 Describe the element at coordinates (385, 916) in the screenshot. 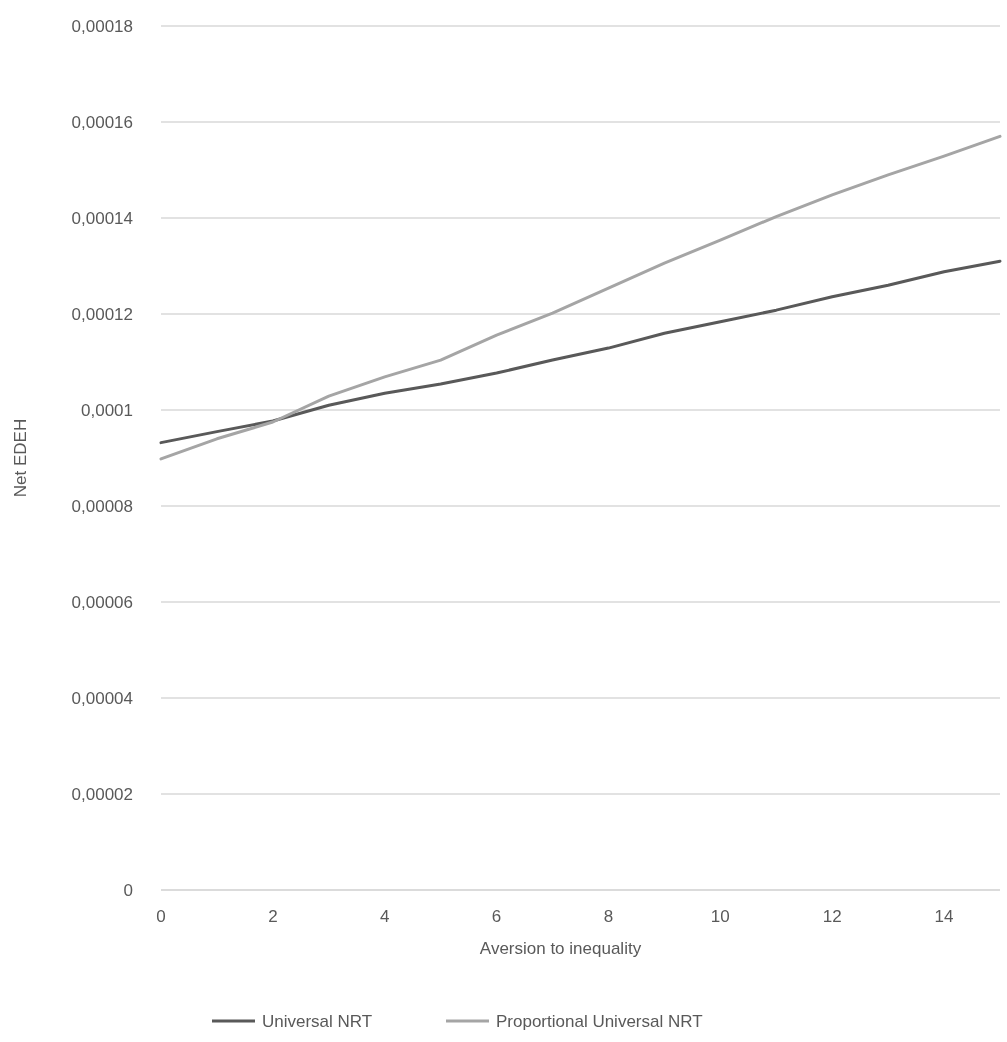

I see `x-tick-label: 4` at that location.